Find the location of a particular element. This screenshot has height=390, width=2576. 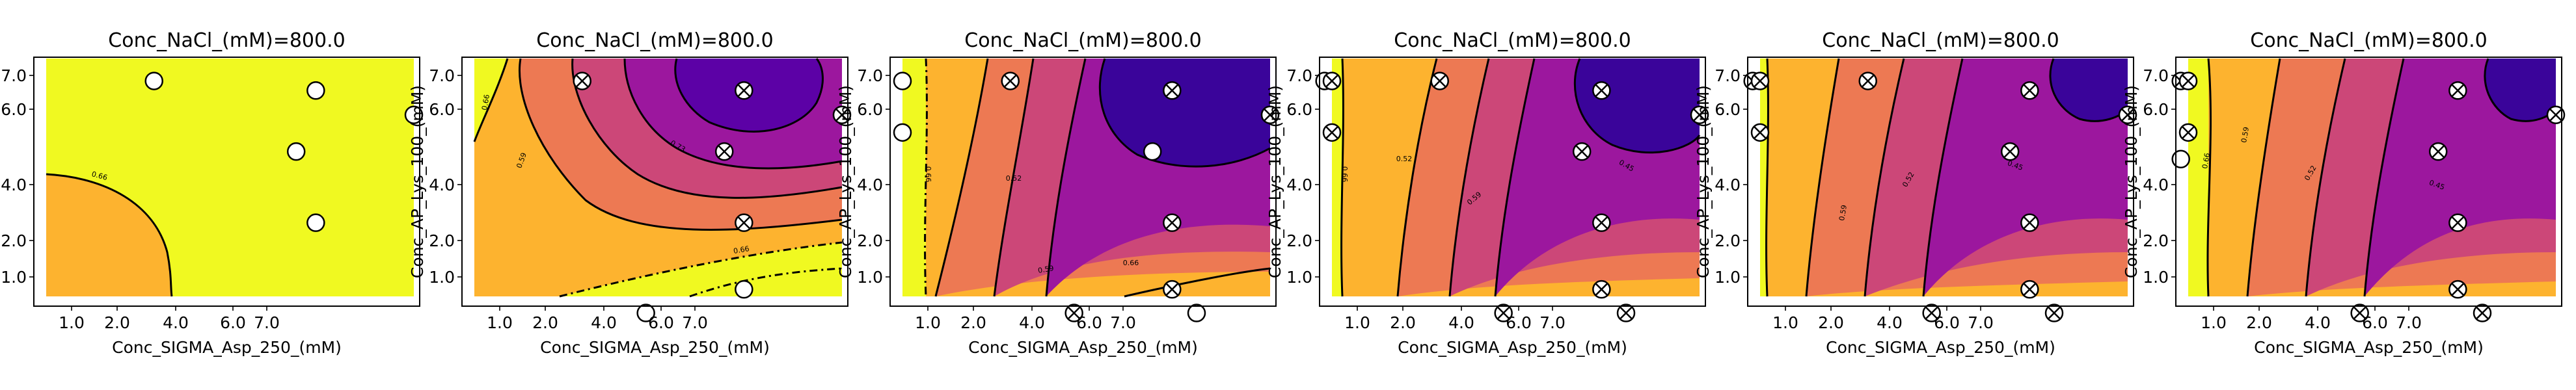

plot-area: 0.66 is located at coordinates (230, 178).